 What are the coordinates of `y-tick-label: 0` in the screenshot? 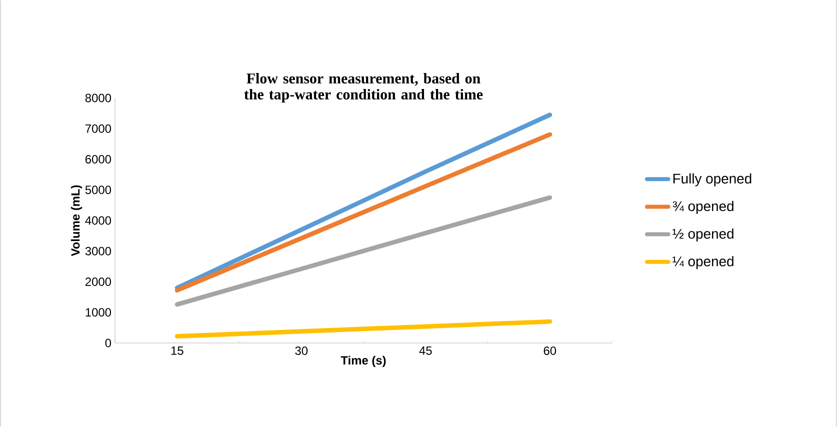 It's located at (108, 343).